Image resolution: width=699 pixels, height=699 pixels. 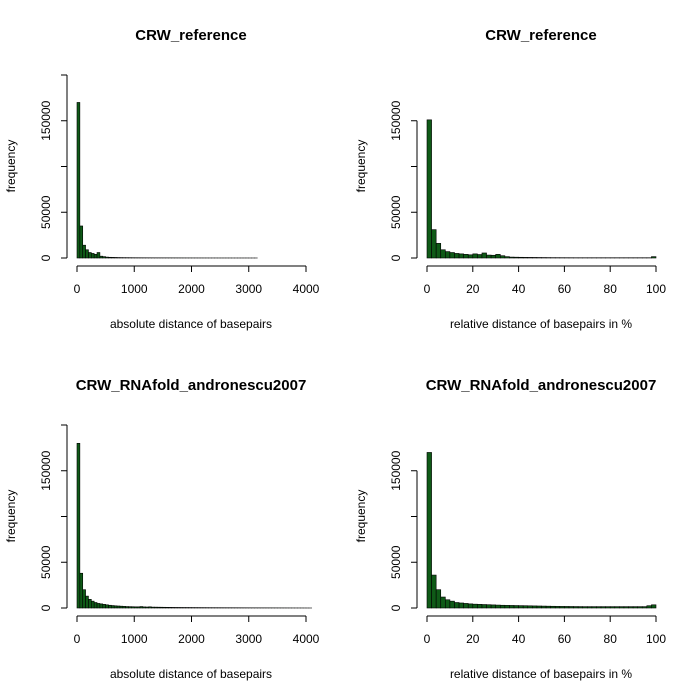 What do you see at coordinates (611, 639) in the screenshot?
I see `x-tick-label: 80` at bounding box center [611, 639].